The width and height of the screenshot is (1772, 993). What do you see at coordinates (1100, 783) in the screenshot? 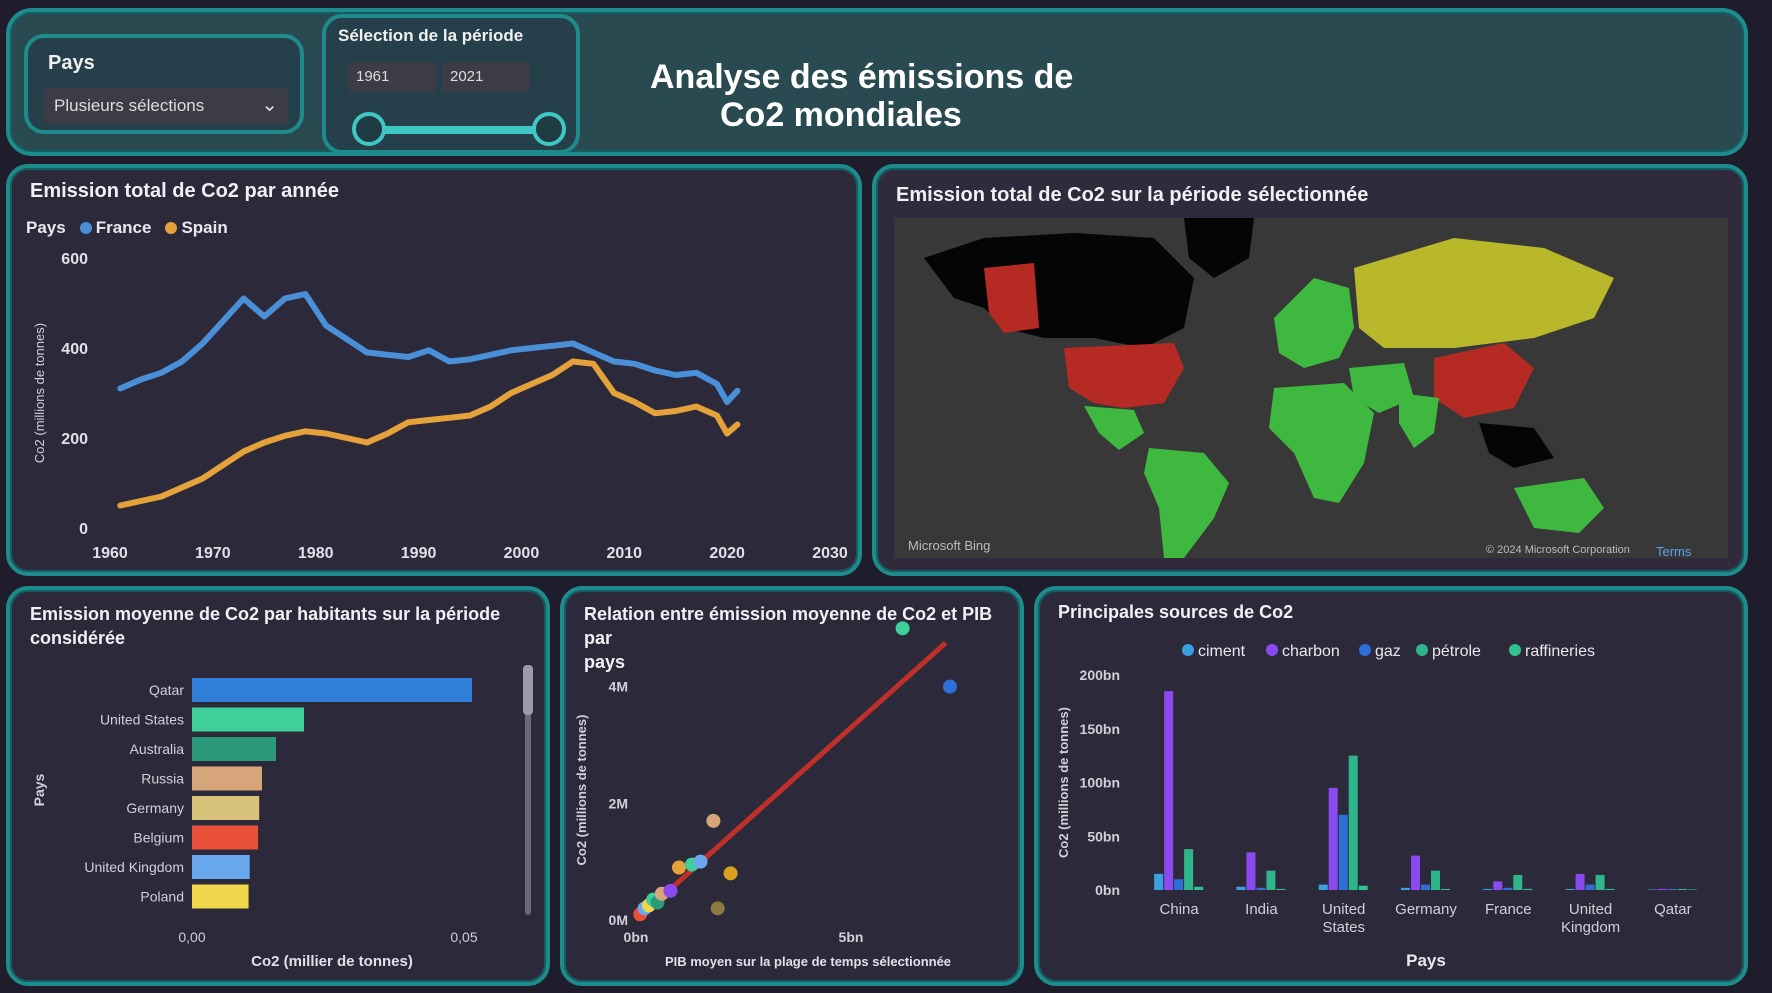
I see `y-tick-label: 100bn` at bounding box center [1100, 783].